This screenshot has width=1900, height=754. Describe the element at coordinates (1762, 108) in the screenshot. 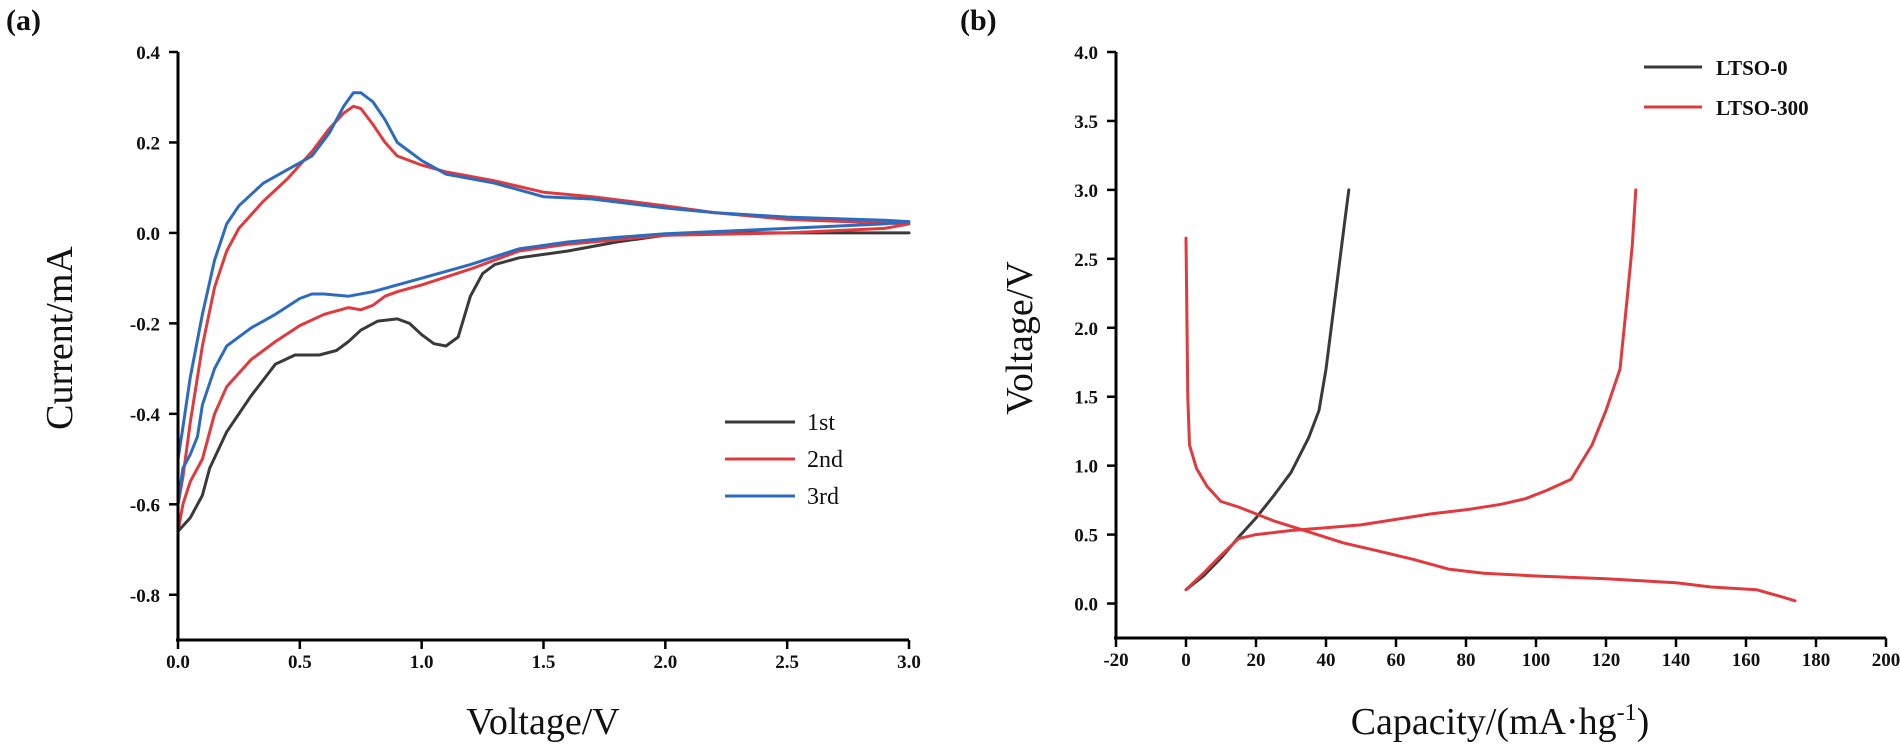

I see `legend-label-ltso-300: LTSO-300` at that location.